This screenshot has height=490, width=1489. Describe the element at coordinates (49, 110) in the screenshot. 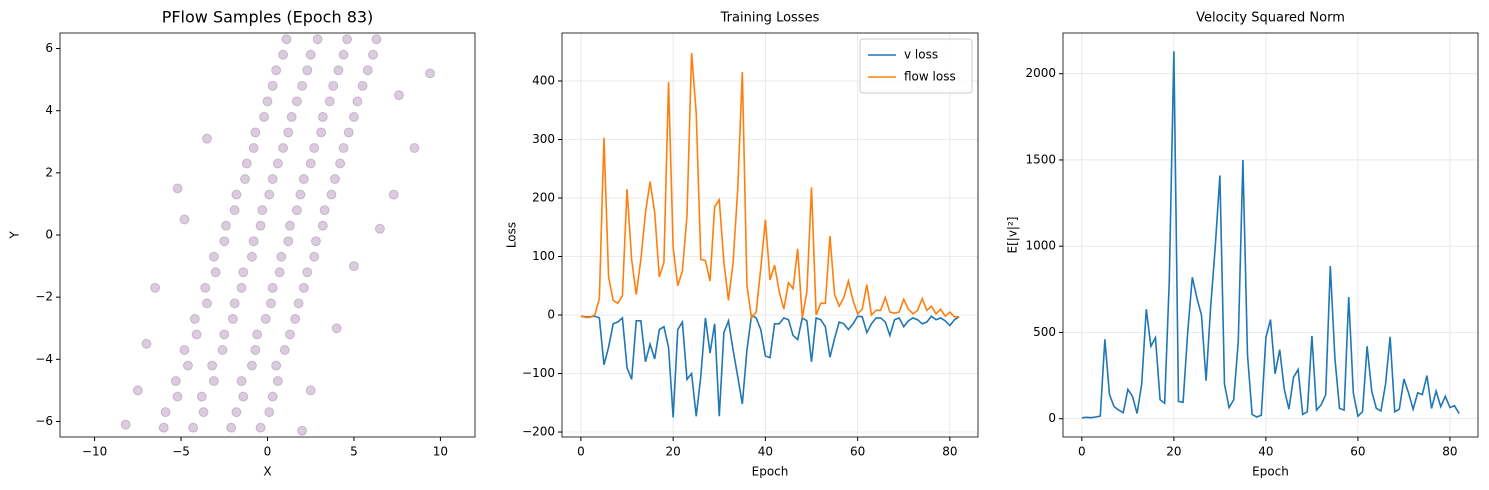

I see `y-tick-label: 4` at that location.